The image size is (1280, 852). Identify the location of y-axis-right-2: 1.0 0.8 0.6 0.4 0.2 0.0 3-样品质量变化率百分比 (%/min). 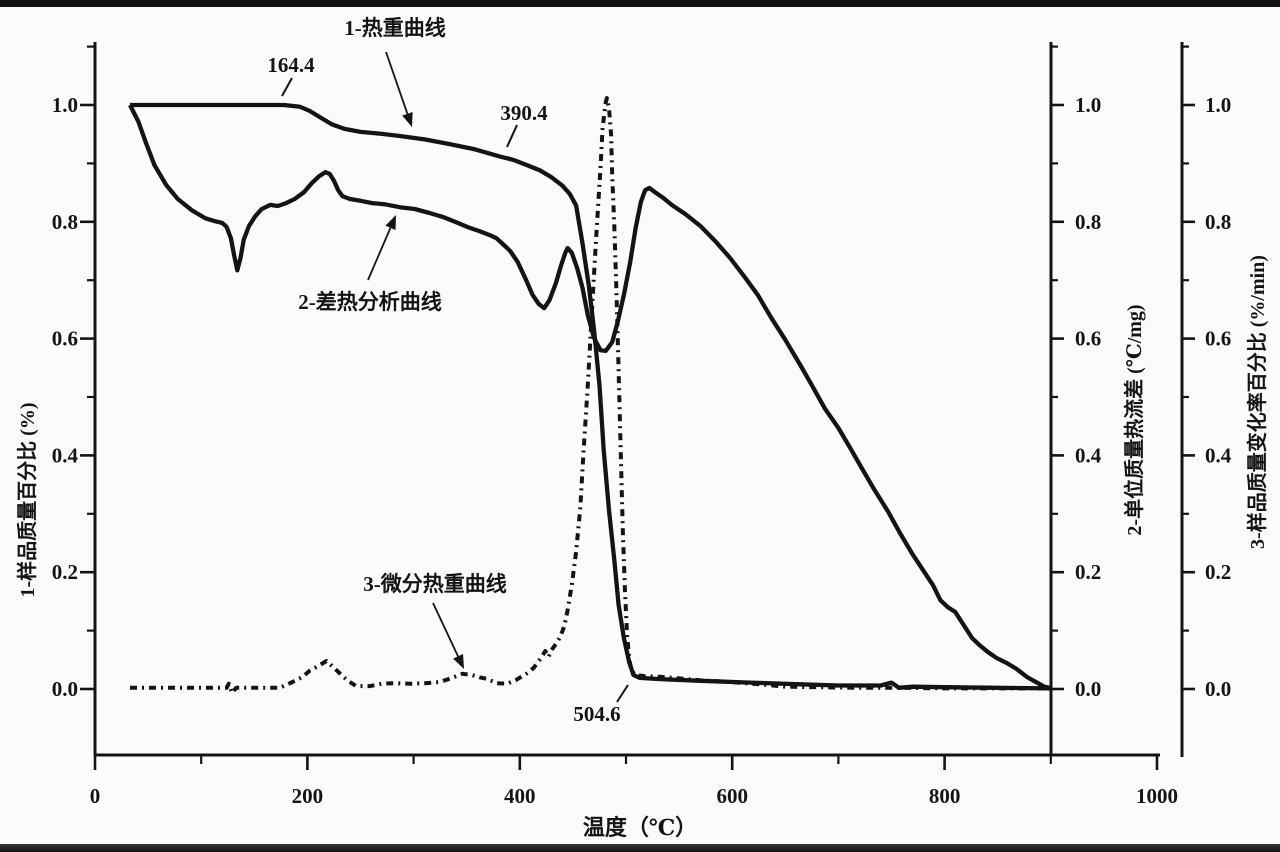
(1224, 399).